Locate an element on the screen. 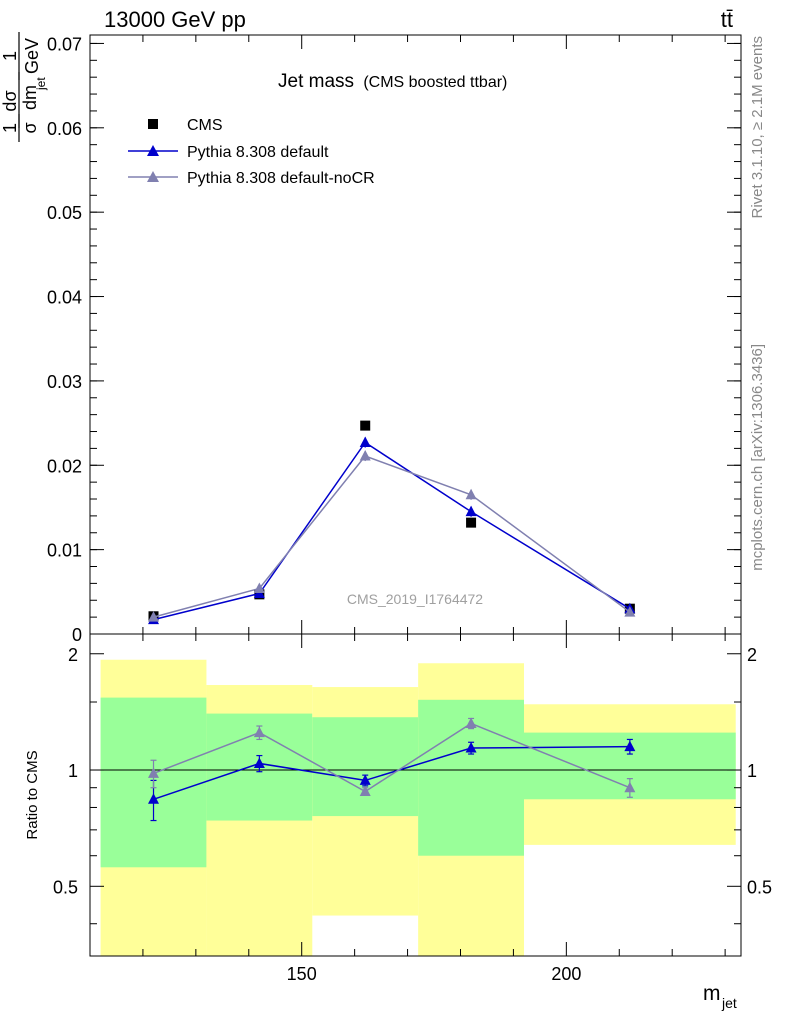 Image resolution: width=786 pixels, height=1024 pixels. main-ylabel: 1 σ dσ dm jet 1 GeV is located at coordinates (24, 87).